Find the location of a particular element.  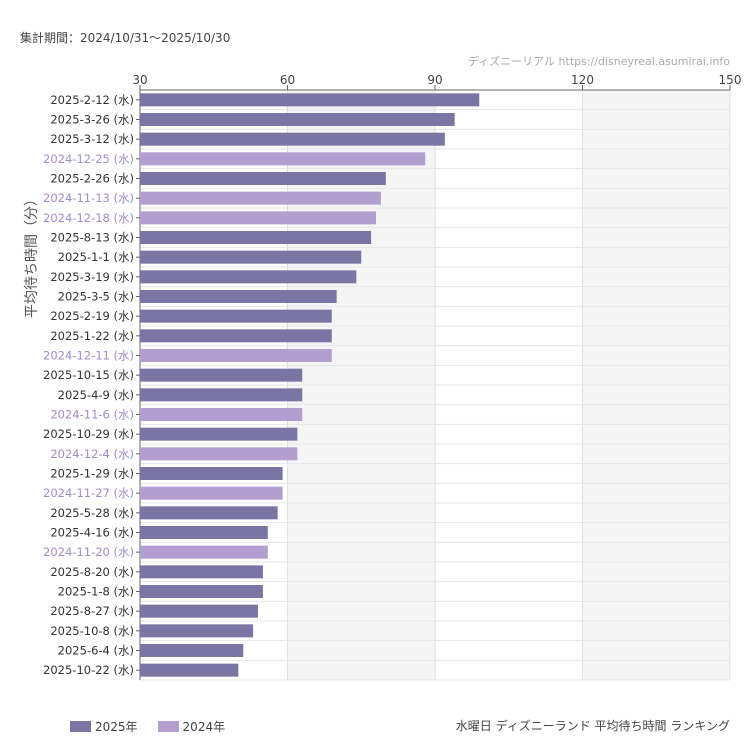

y-tick-label: 2024-11-6 (水) is located at coordinates (92, 415).